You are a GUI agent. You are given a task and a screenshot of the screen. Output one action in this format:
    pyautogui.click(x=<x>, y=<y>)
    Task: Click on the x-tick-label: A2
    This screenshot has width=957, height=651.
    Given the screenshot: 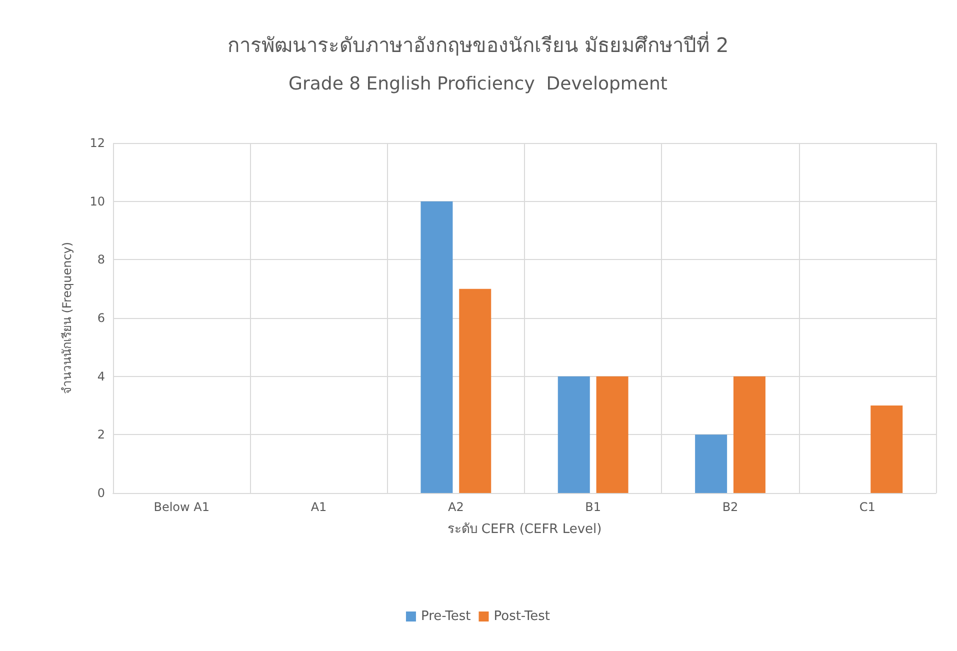 What is the action you would take?
    pyautogui.click(x=456, y=507)
    